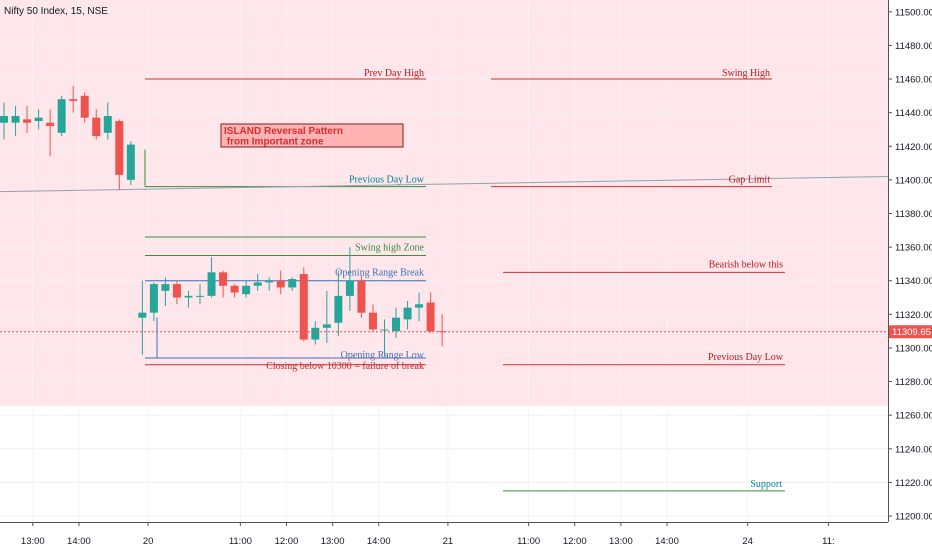  What do you see at coordinates (911, 332) in the screenshot?
I see `last-price-label: 11309.65` at bounding box center [911, 332].